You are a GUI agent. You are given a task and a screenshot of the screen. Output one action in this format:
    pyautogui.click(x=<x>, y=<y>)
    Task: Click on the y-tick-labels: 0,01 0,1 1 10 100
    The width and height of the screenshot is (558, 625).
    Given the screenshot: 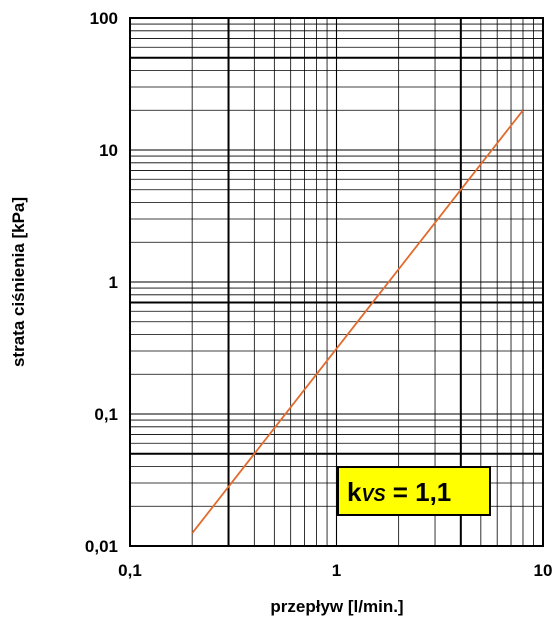 What is the action you would take?
    pyautogui.click(x=101, y=282)
    